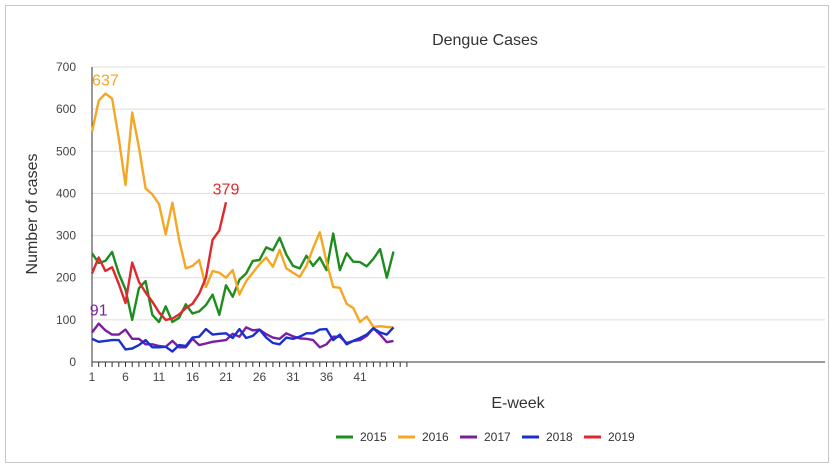 The height and width of the screenshot is (468, 830). What do you see at coordinates (621, 437) in the screenshot?
I see `legend-label-2019: 2019` at bounding box center [621, 437].